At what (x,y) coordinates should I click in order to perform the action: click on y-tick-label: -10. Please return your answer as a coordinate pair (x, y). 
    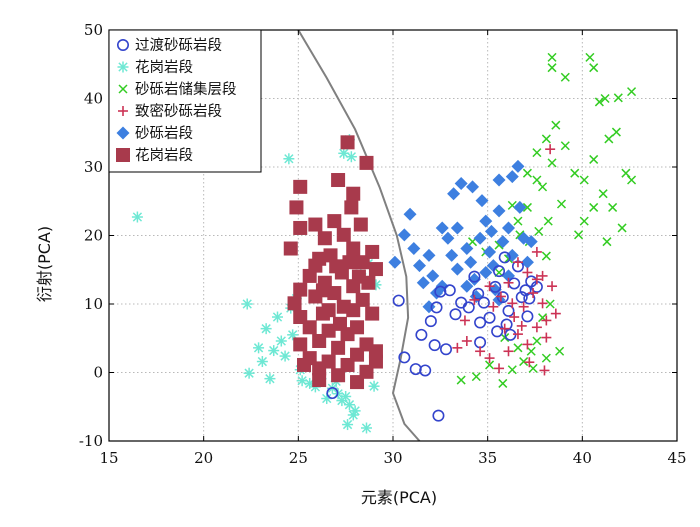
    Looking at the image, I should click on (91, 441).